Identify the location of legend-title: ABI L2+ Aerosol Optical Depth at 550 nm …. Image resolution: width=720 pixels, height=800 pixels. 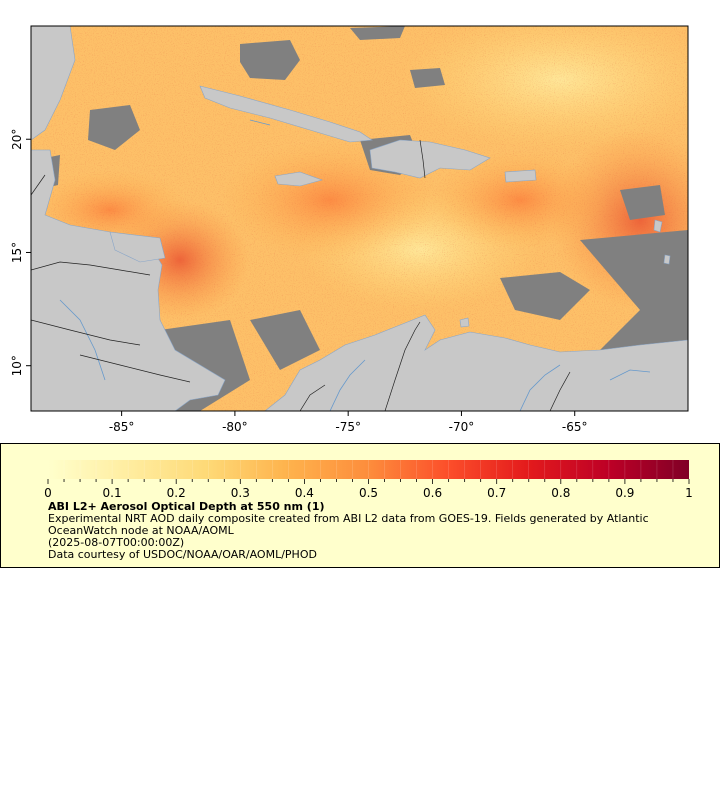
(186, 506).